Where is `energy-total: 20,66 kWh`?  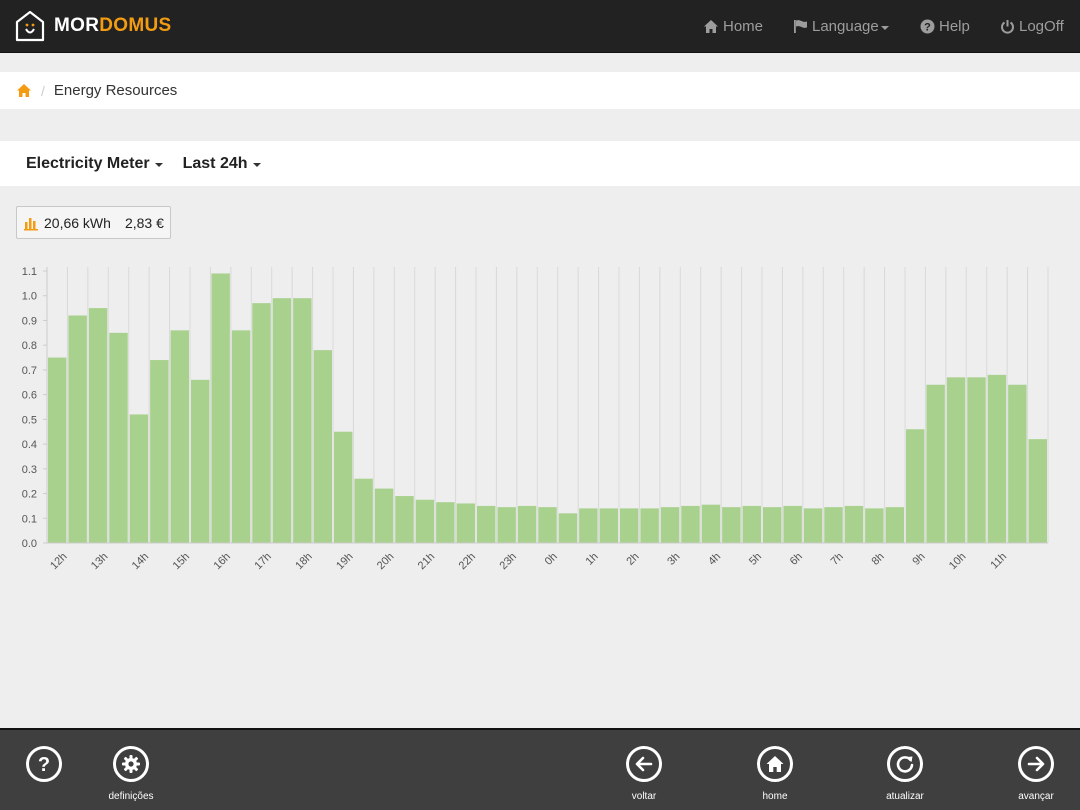
energy-total: 20,66 kWh is located at coordinates (77, 222).